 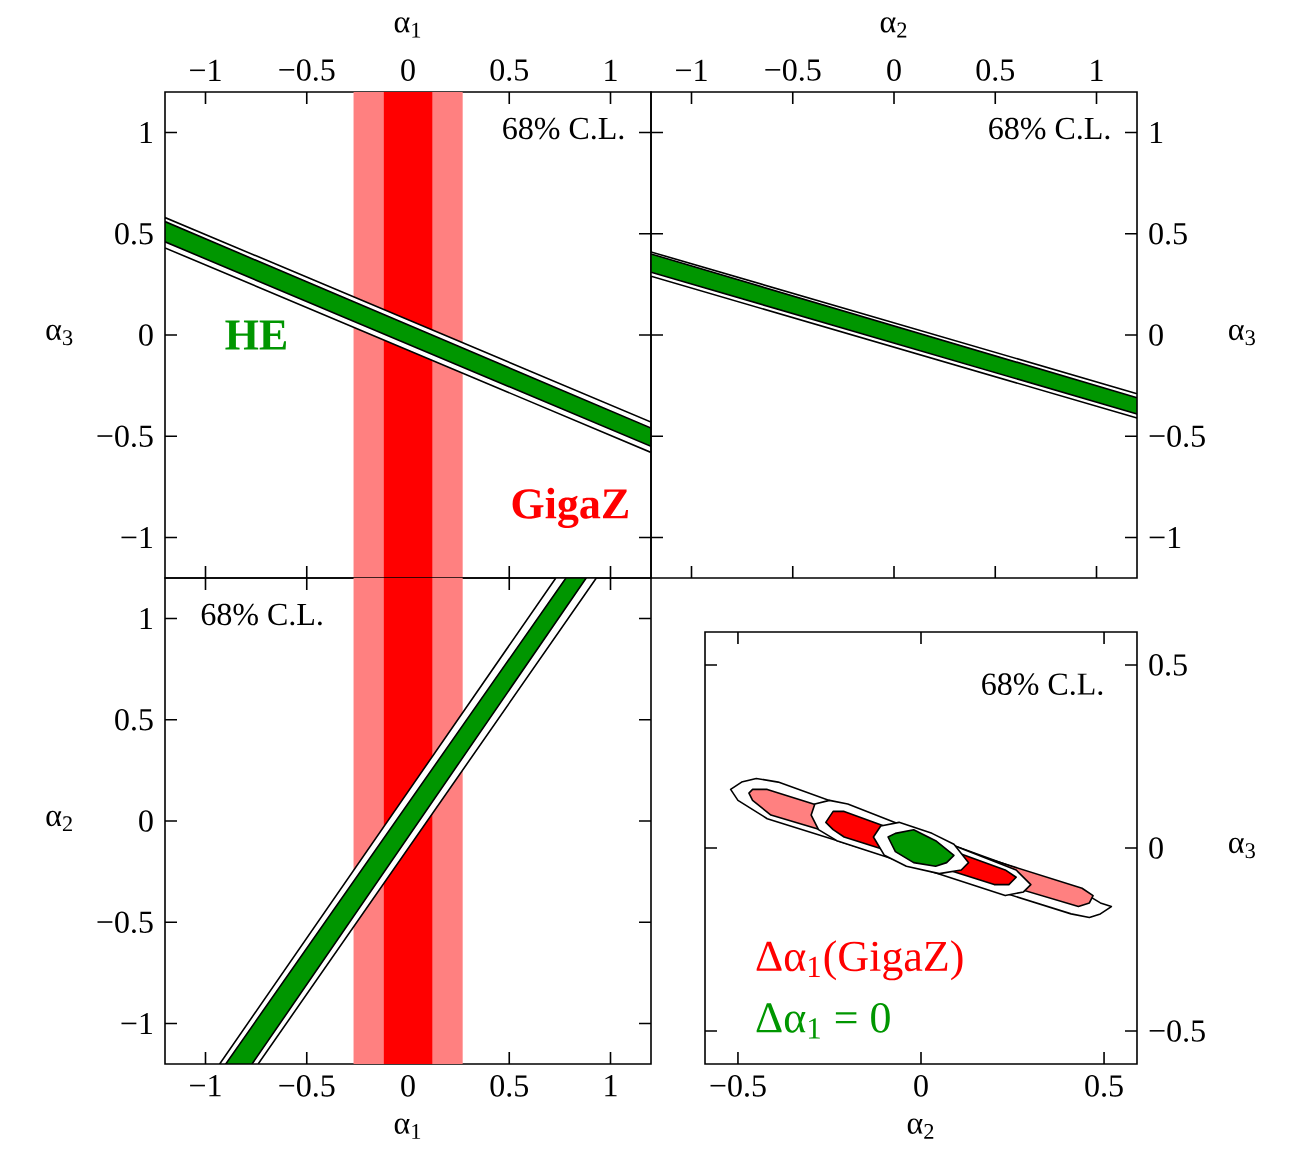 I want to click on y-axis-title: α$_{2}$, so click(x=59, y=821).